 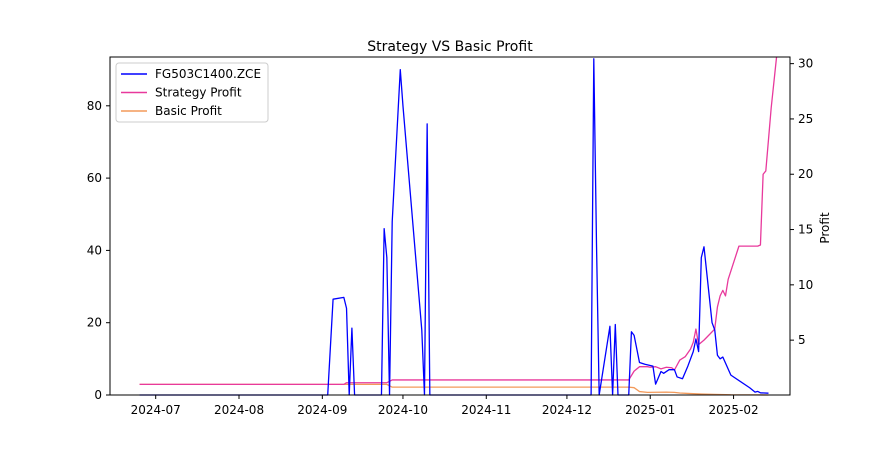 What do you see at coordinates (208, 74) in the screenshot?
I see `legend-label-0: FG503C1400.ZCE` at bounding box center [208, 74].